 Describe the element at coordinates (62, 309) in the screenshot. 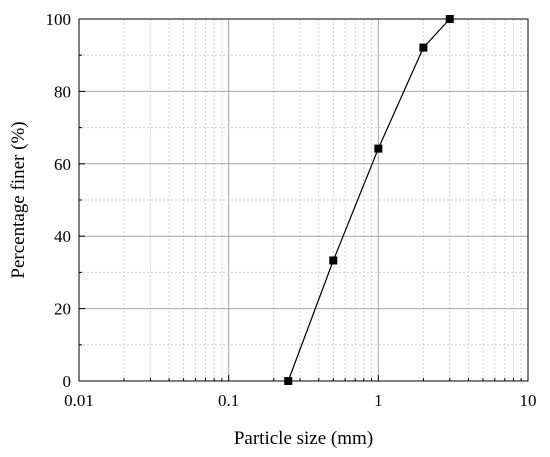

I see `y-tick-label: 20` at that location.